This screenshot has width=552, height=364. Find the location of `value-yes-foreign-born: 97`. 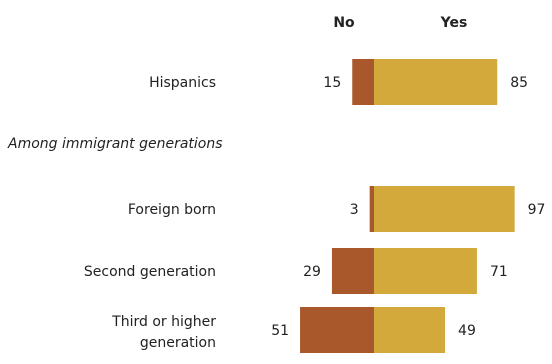

value-yes-foreign-born: 97 is located at coordinates (537, 210).